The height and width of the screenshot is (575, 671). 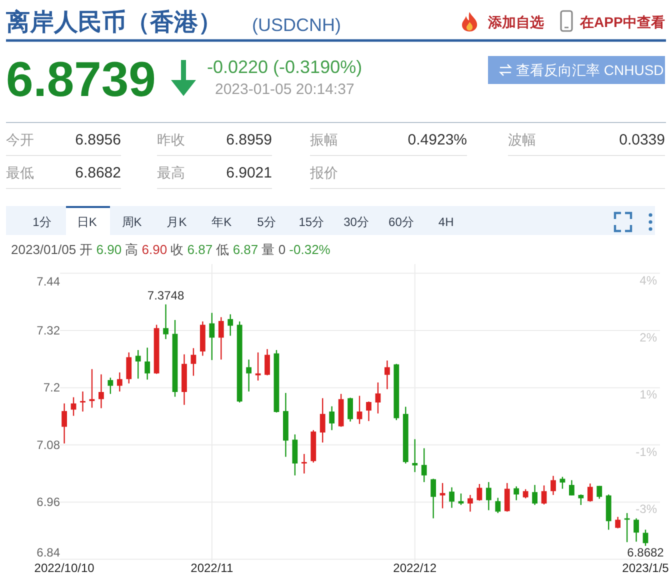 I want to click on chart-subtitle: (USDCNH), so click(x=296, y=25).